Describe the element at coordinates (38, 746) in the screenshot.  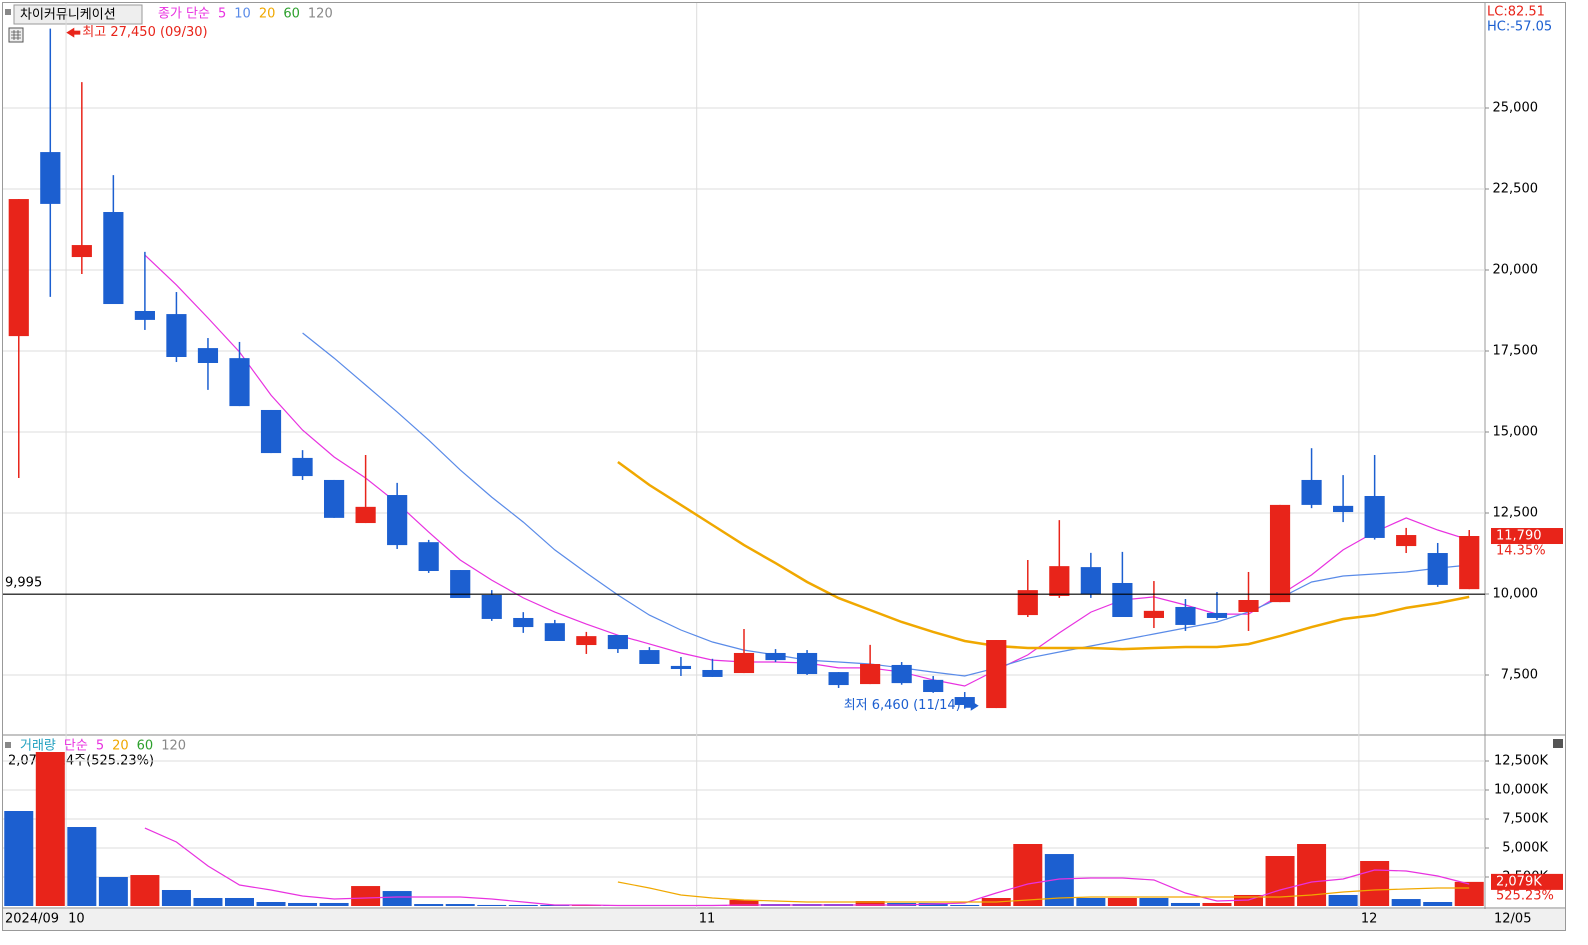
I see `legend-label: 거래량` at that location.